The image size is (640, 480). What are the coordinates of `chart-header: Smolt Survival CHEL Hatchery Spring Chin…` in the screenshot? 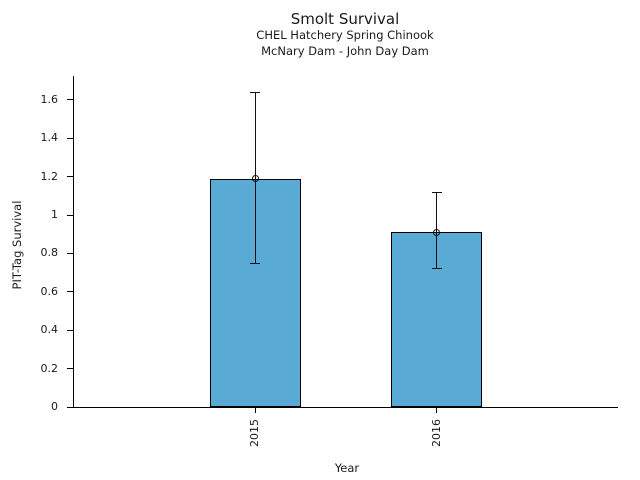 It's located at (345, 34).